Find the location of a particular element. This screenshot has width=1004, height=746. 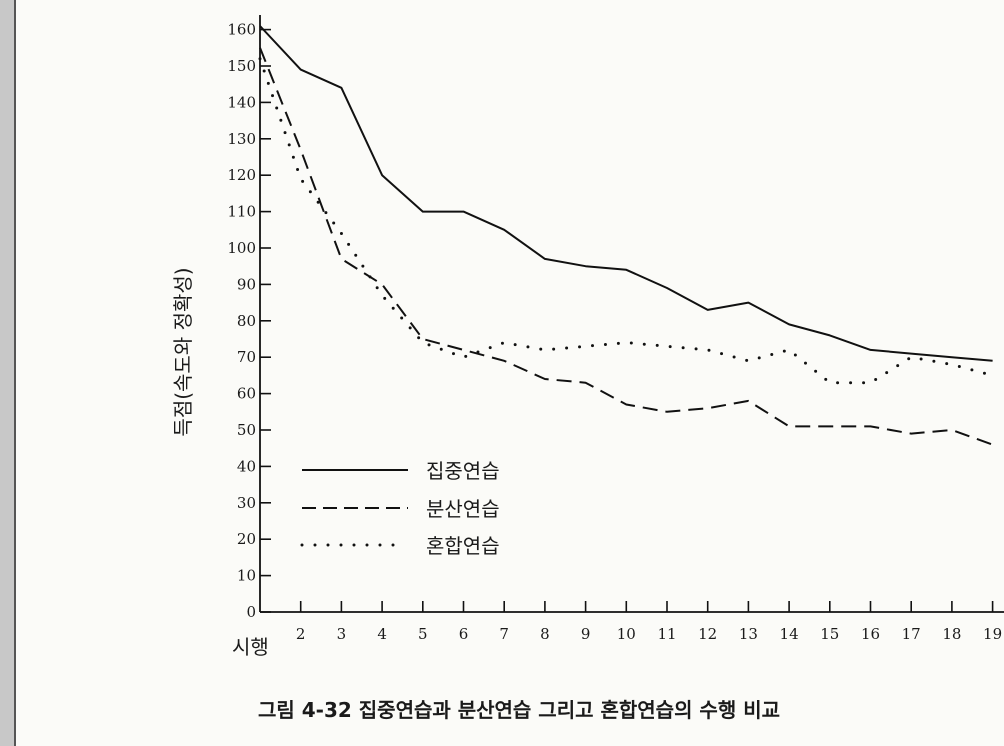

x-tick-label: 5 is located at coordinates (423, 634).